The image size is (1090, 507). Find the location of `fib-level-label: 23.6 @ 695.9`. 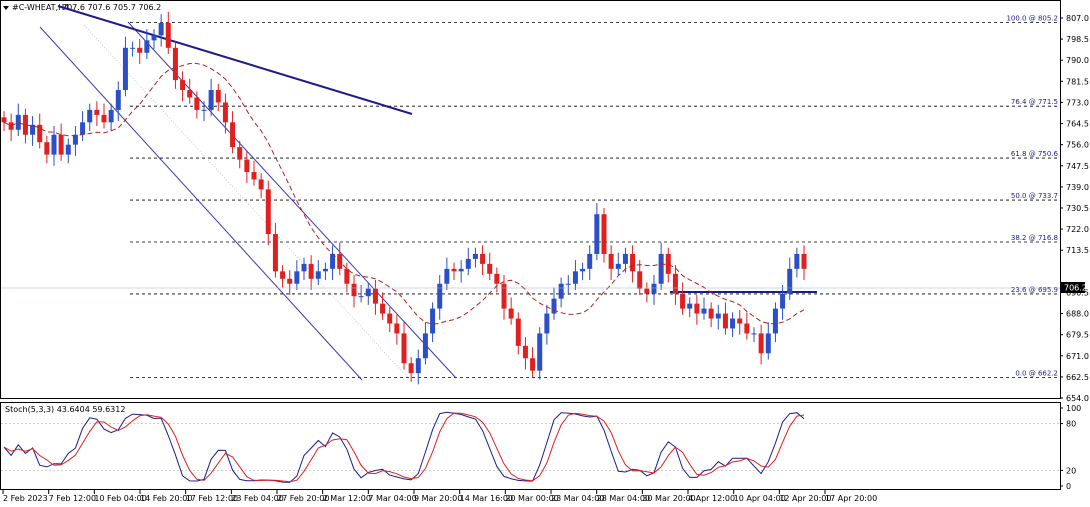

fib-level-label: 23.6 @ 695.9 is located at coordinates (1034, 290).